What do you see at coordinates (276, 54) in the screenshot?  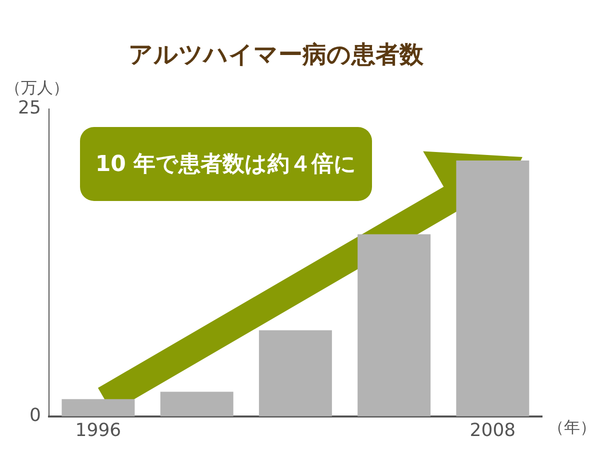 I see `chart-title: アルツハイマー病の患者数` at bounding box center [276, 54].